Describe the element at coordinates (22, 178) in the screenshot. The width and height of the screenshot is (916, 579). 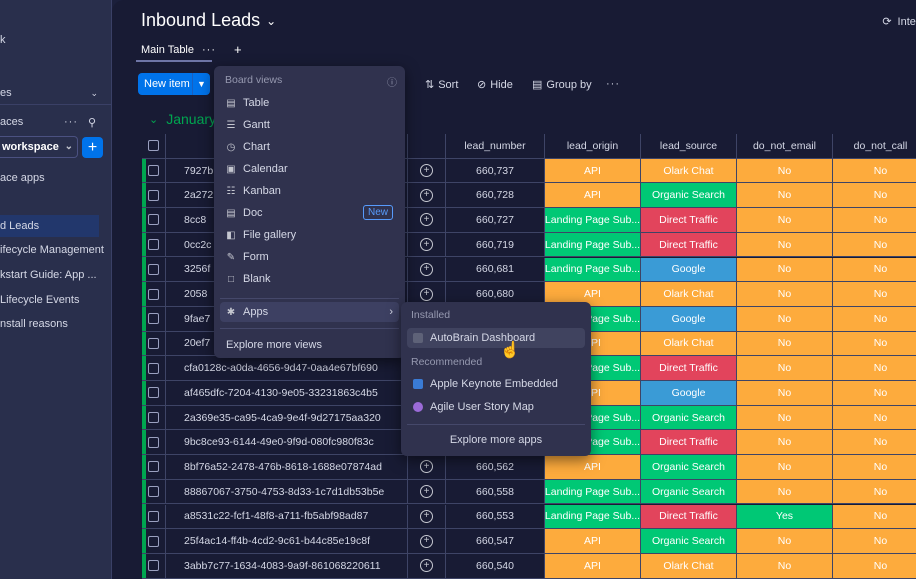
I see `sidebar-item-workspace-apps: ace apps` at that location.